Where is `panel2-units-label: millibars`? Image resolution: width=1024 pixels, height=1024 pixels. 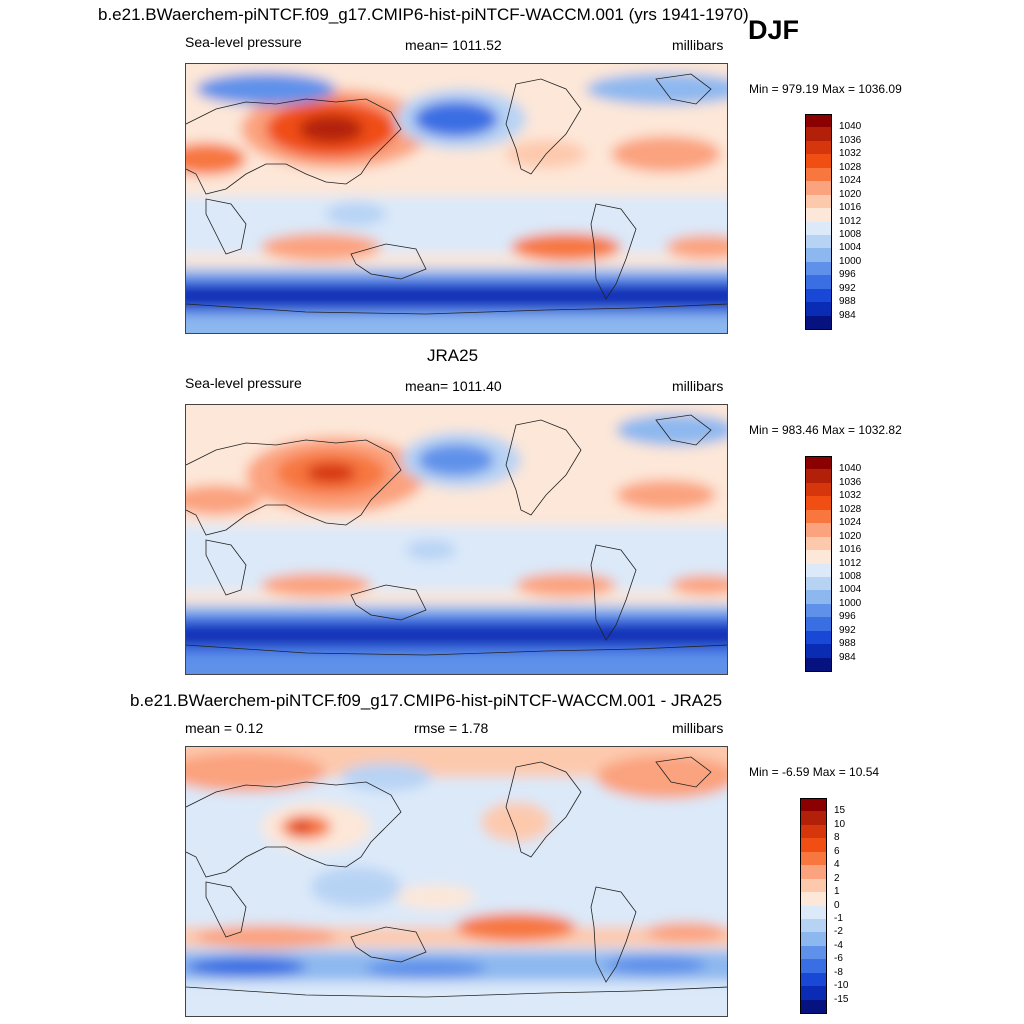
panel2-units-label: millibars is located at coordinates (698, 386).